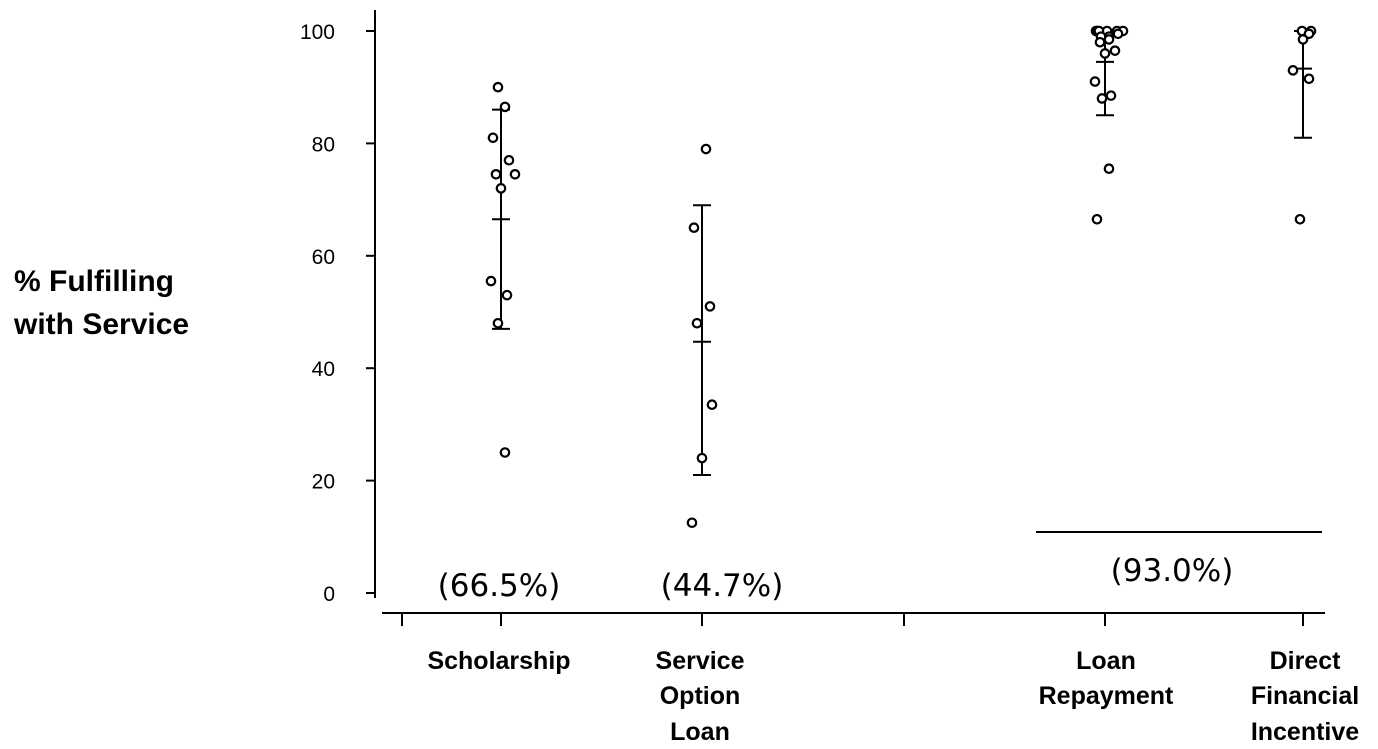  Describe the element at coordinates (503, 269) in the screenshot. I see `category-group-scholarship` at that location.